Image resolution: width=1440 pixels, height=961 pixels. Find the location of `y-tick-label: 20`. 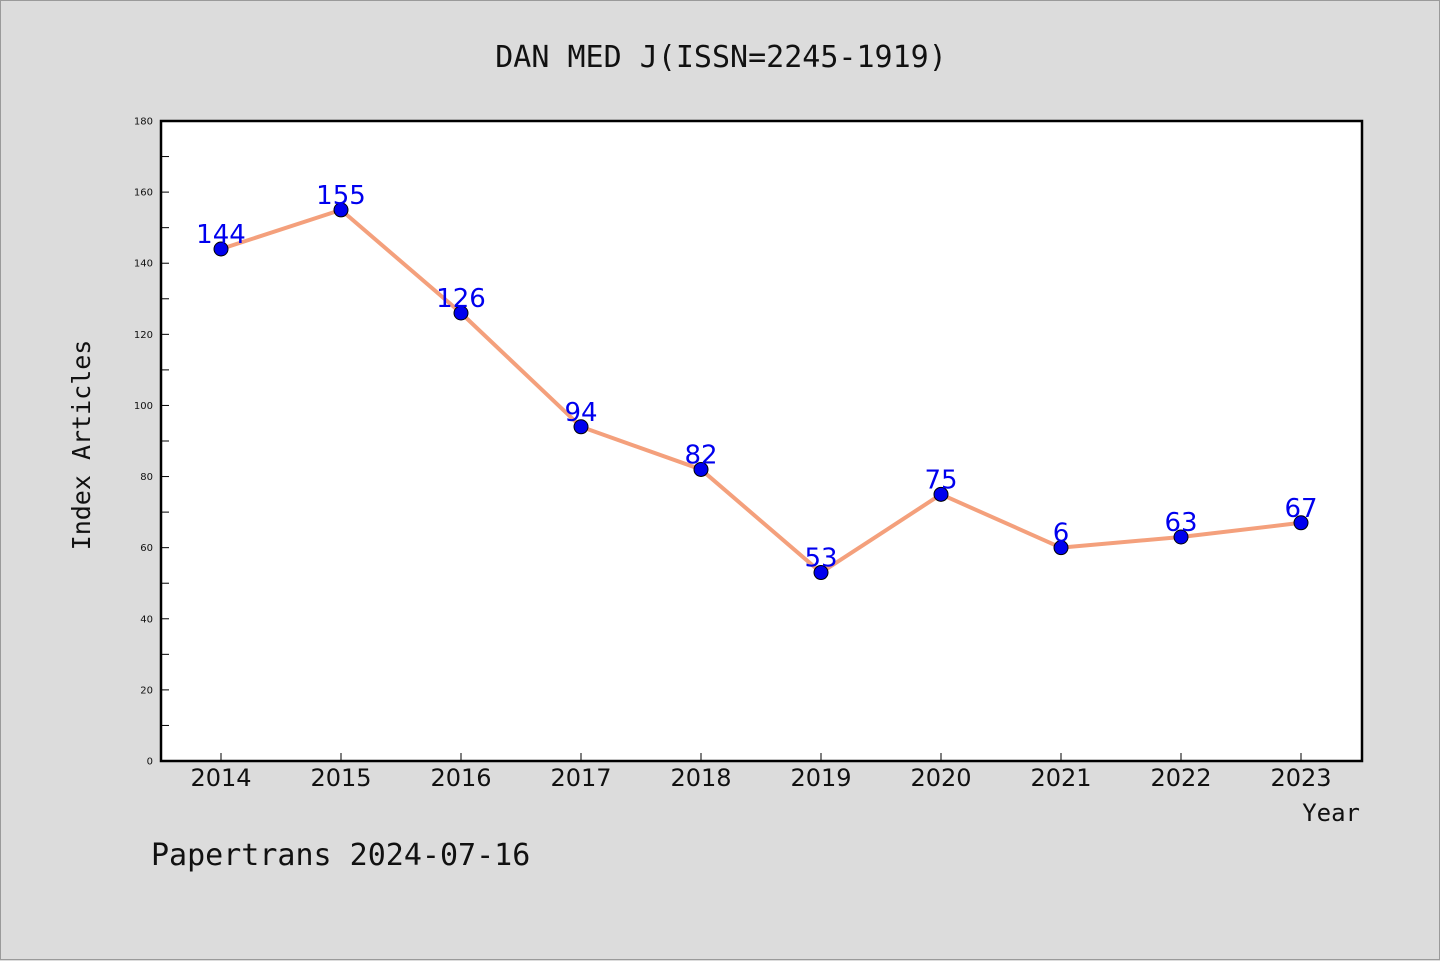

y-tick-label: 20 is located at coordinates (146, 690).